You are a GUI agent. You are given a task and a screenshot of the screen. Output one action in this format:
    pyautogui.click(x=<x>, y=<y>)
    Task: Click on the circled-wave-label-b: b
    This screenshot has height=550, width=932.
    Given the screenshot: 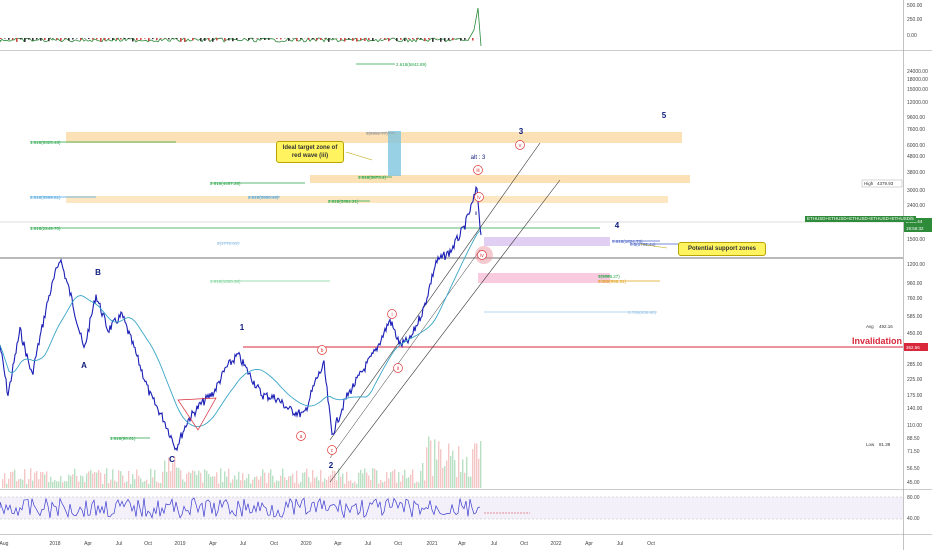 What is the action you would take?
    pyautogui.click(x=322, y=351)
    